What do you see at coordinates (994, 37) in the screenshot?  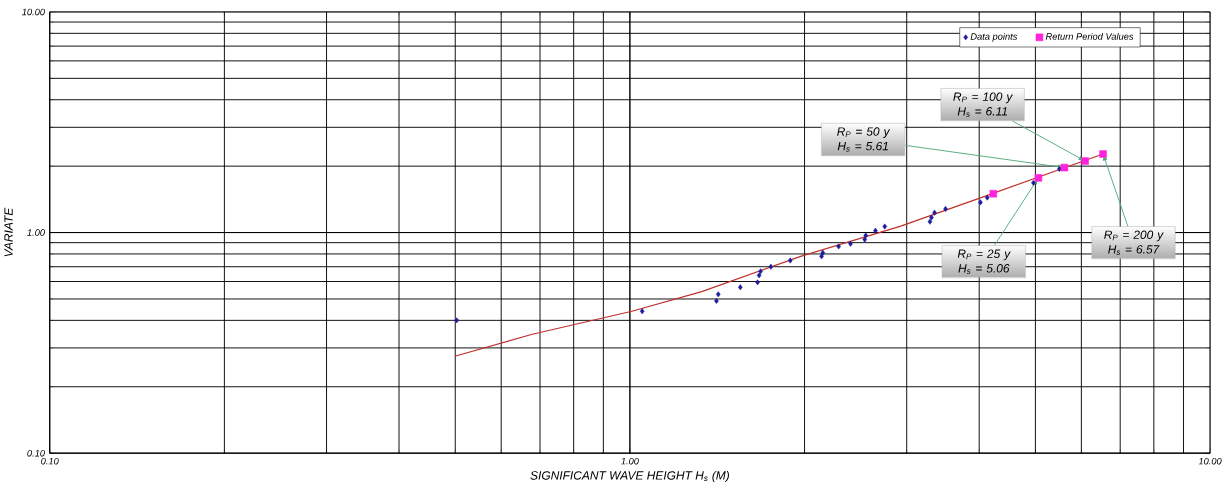 I see `legend-label: Data points` at bounding box center [994, 37].